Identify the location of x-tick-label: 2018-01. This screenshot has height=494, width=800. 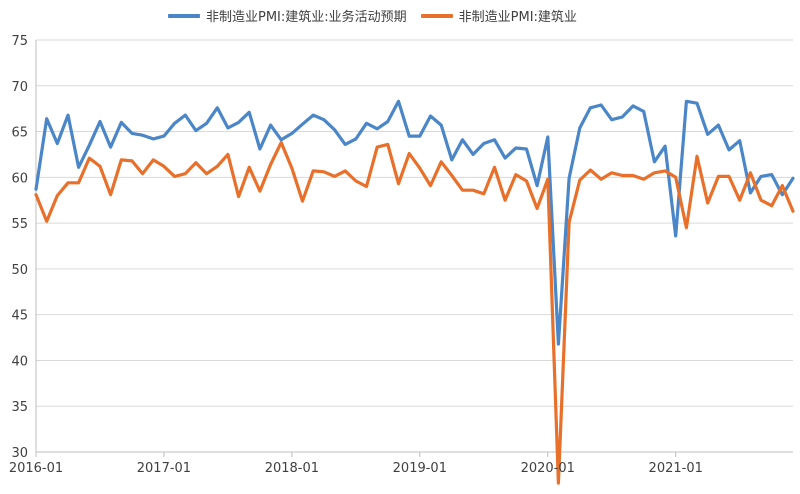
(292, 468).